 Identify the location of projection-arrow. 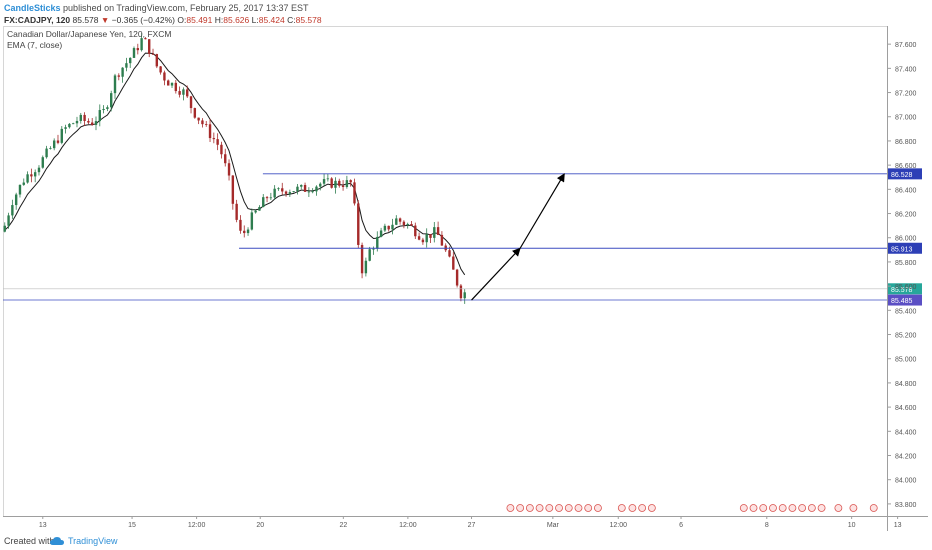
(496, 274).